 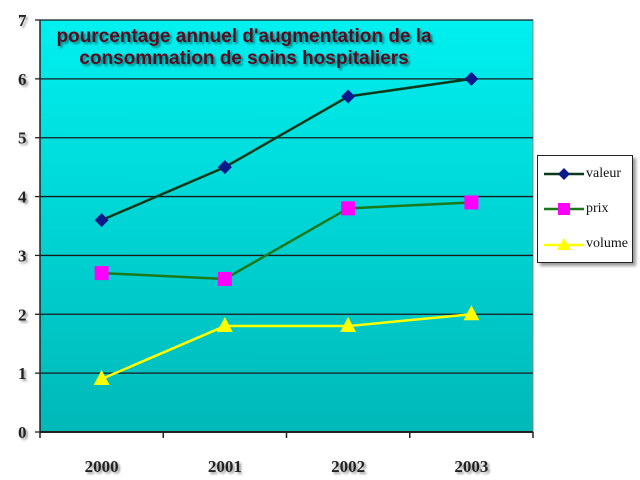 What do you see at coordinates (564, 174) in the screenshot?
I see `diamond-marker-icon` at bounding box center [564, 174].